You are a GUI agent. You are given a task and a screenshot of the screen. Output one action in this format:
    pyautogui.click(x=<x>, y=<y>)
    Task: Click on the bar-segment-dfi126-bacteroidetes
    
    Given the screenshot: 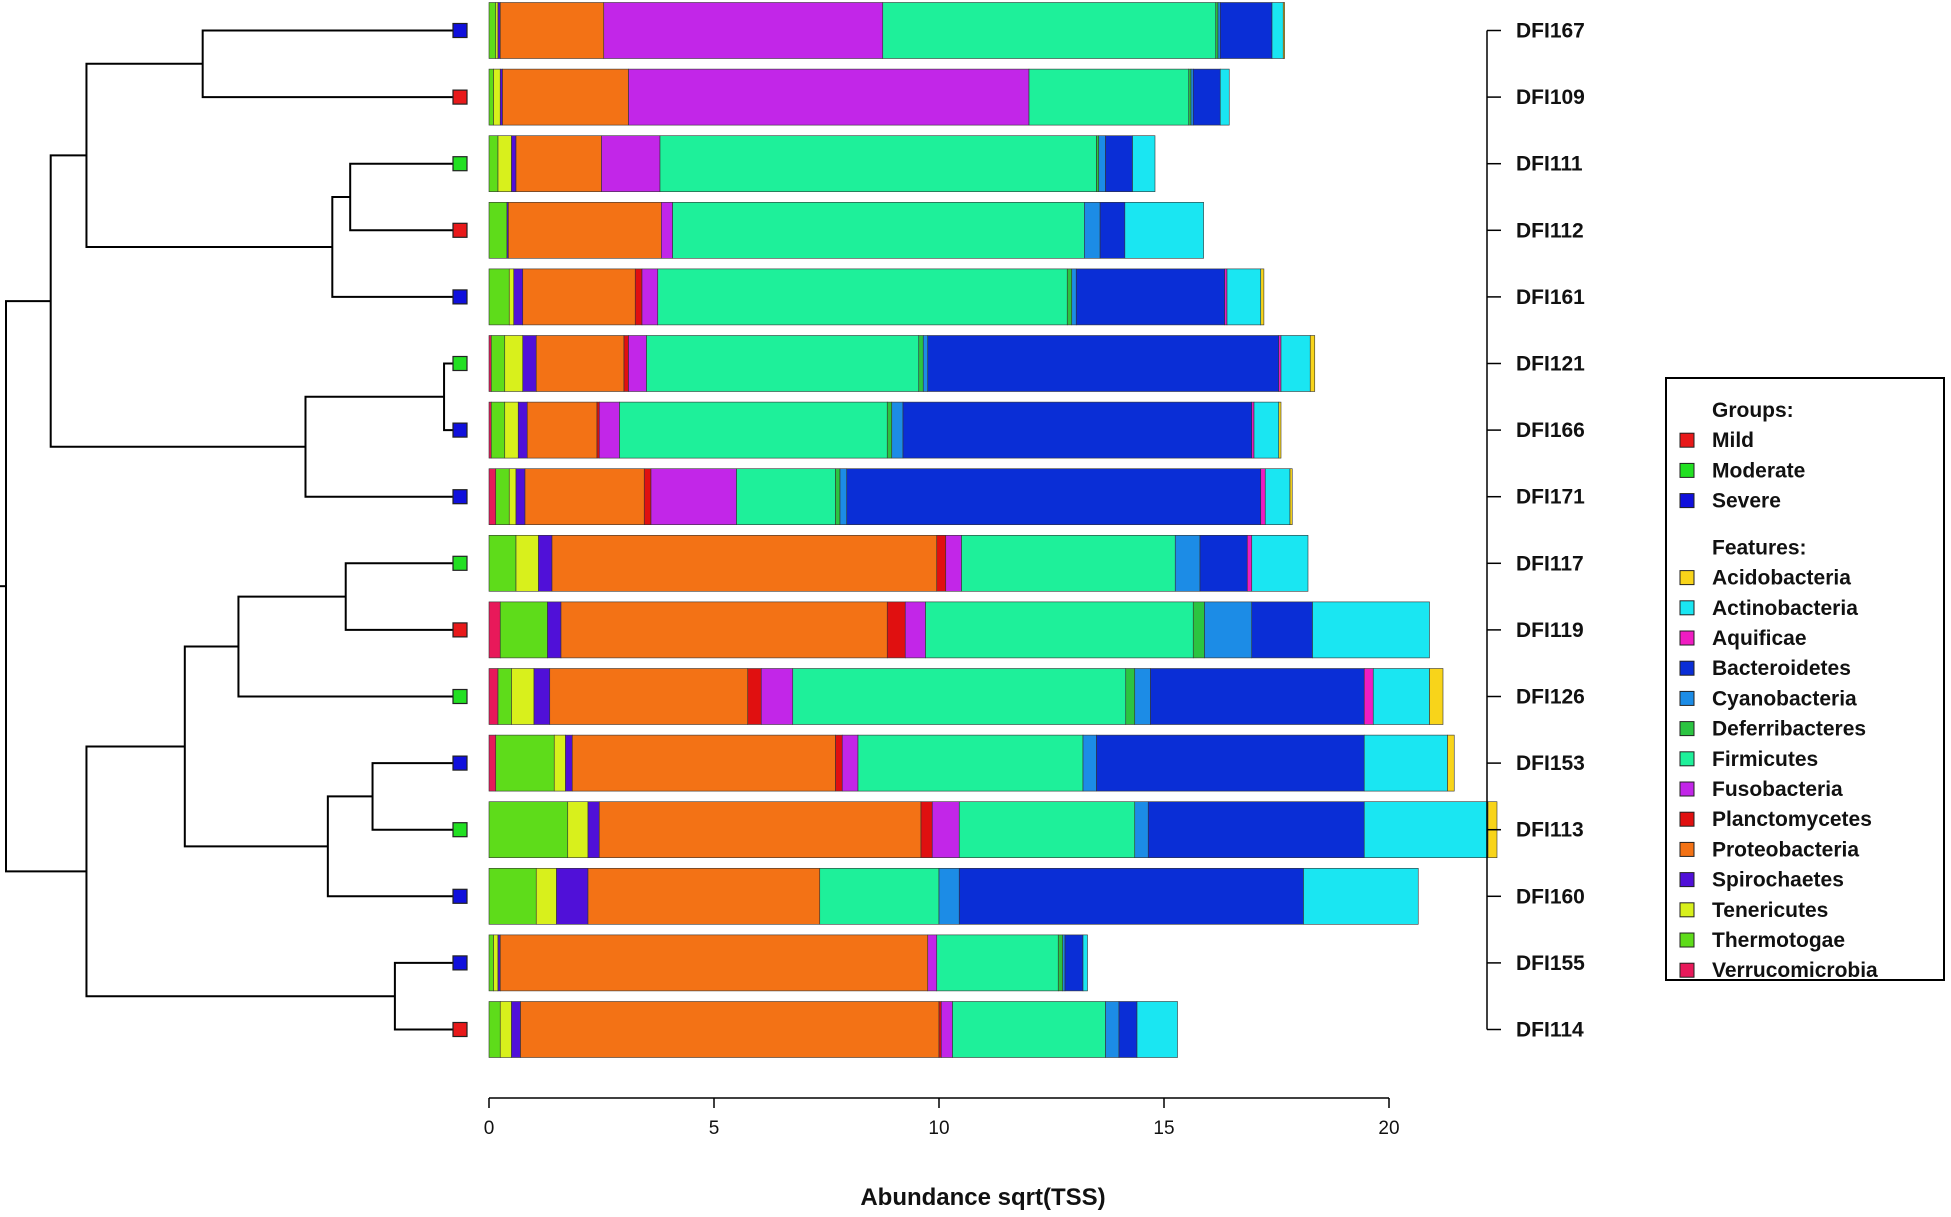 What is the action you would take?
    pyautogui.click(x=1257, y=696)
    